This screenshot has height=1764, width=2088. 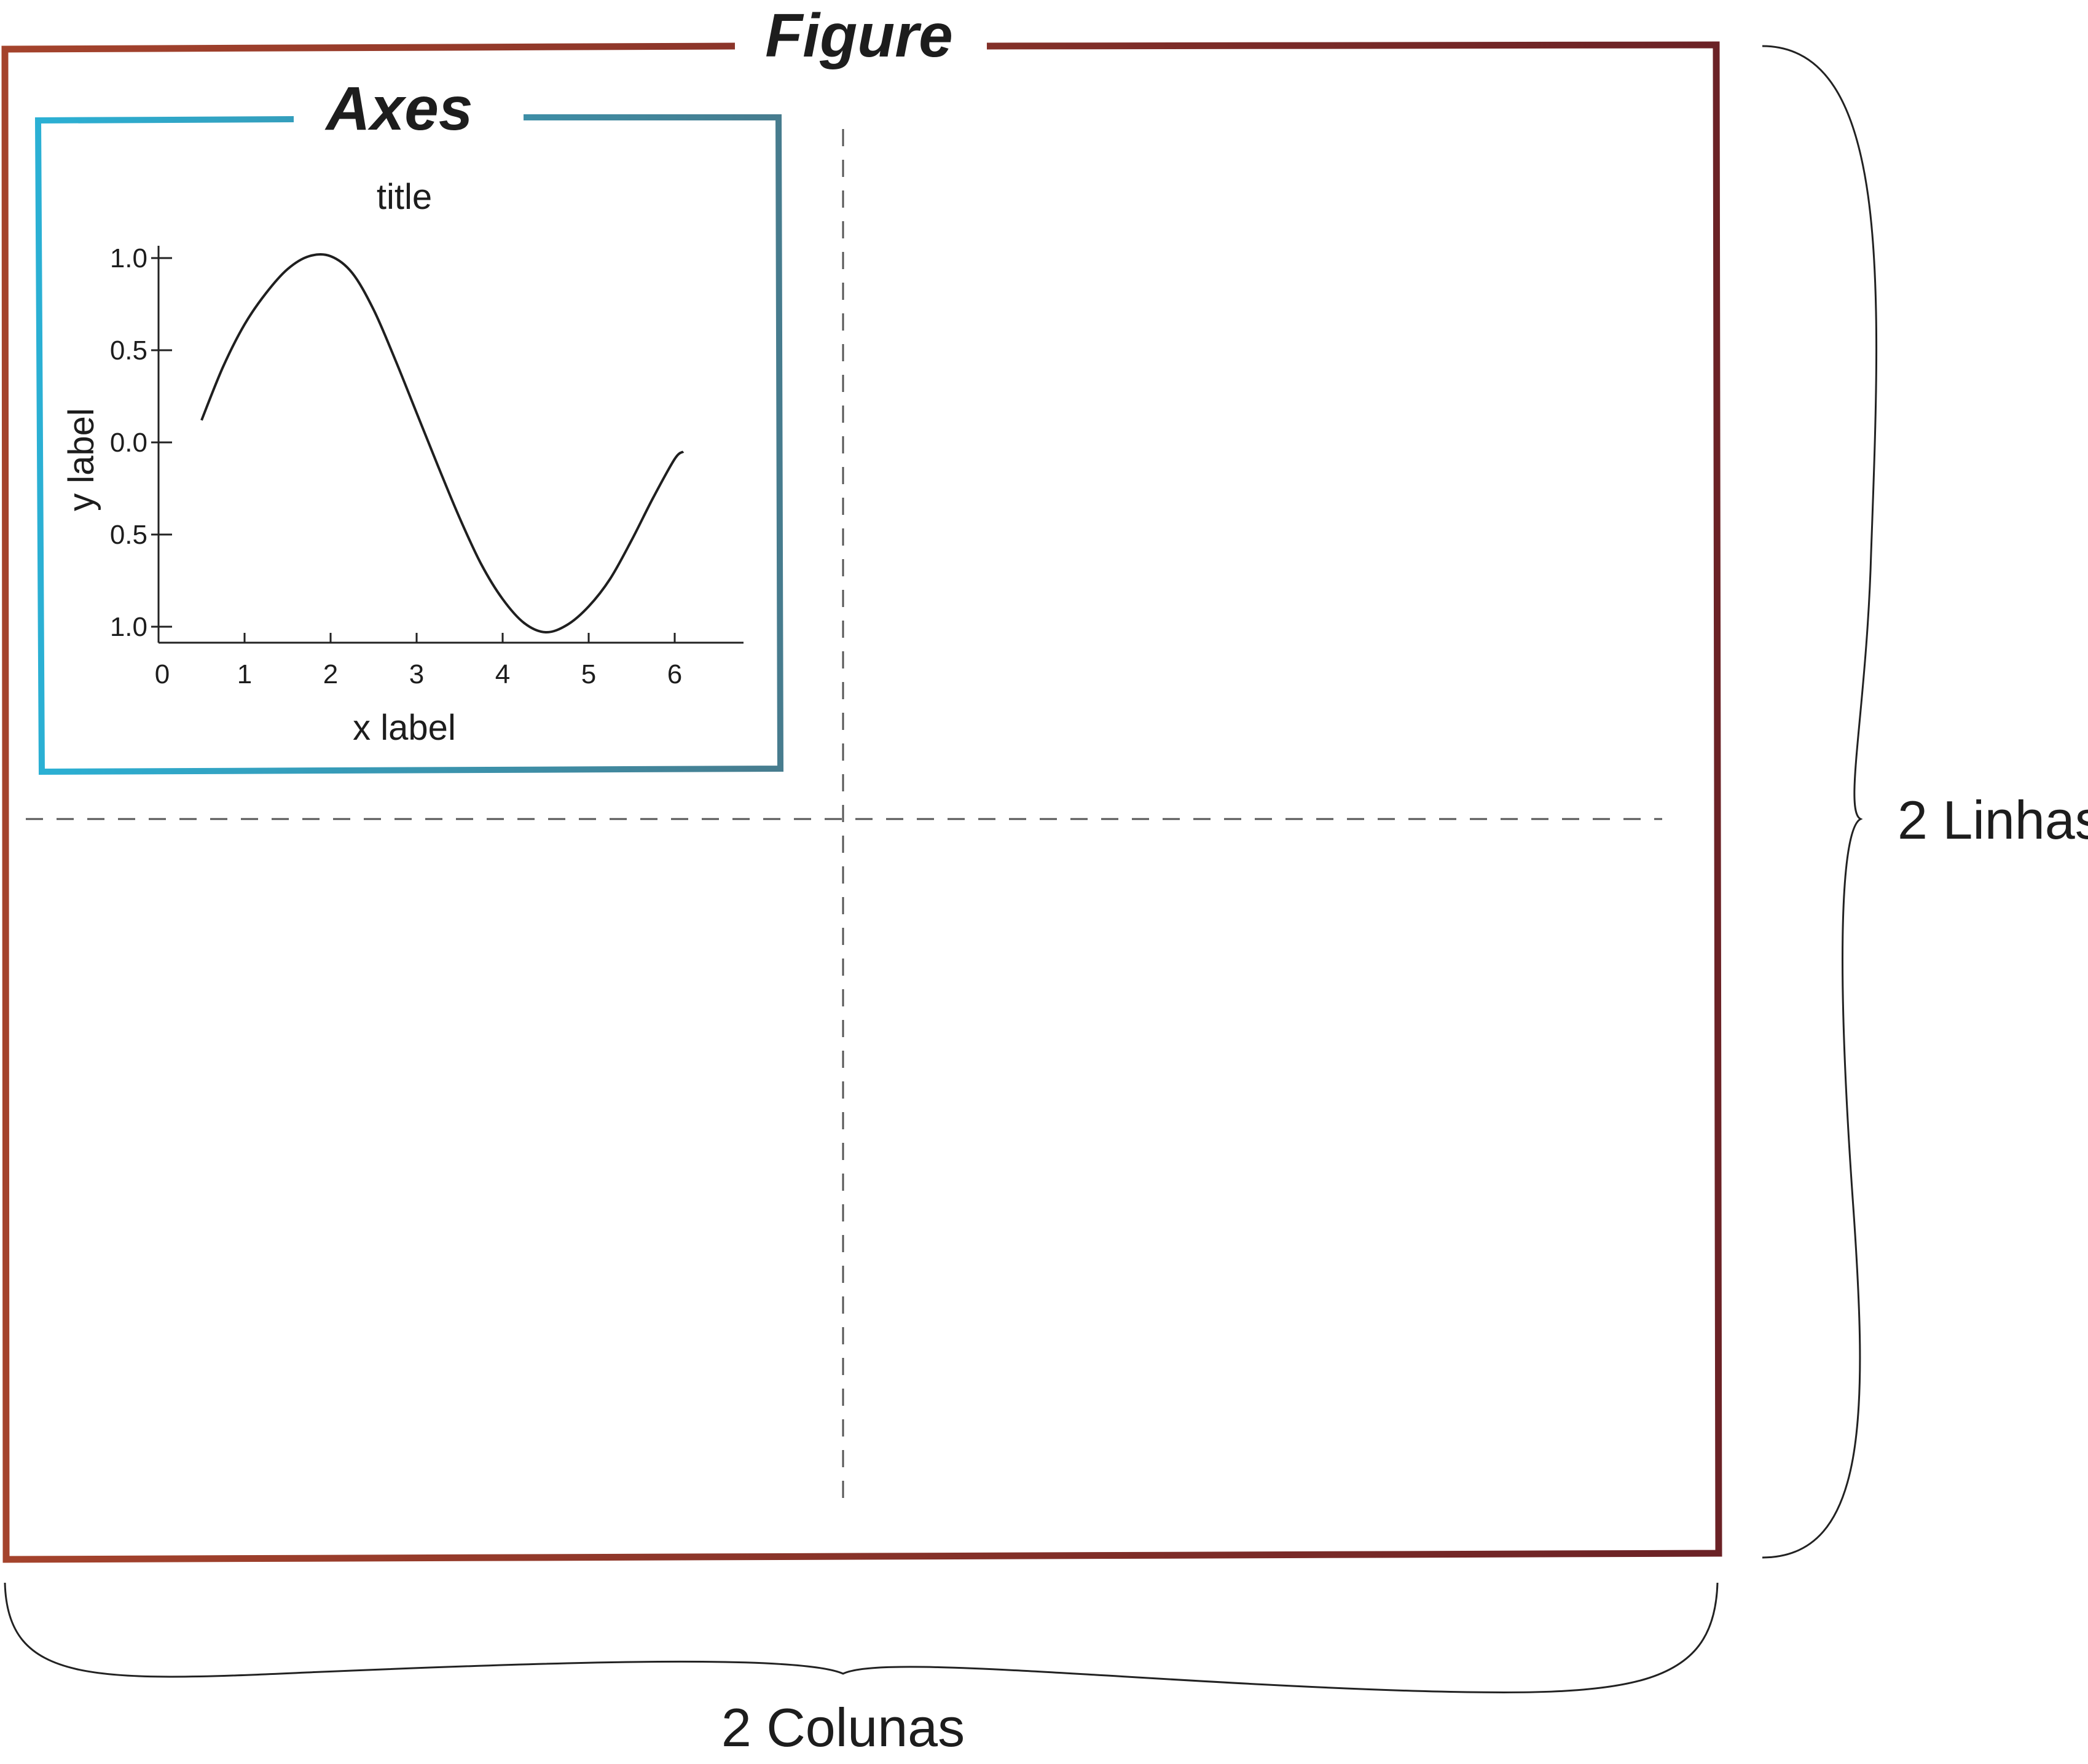 What do you see at coordinates (443, 444) in the screenshot?
I see `series-line` at bounding box center [443, 444].